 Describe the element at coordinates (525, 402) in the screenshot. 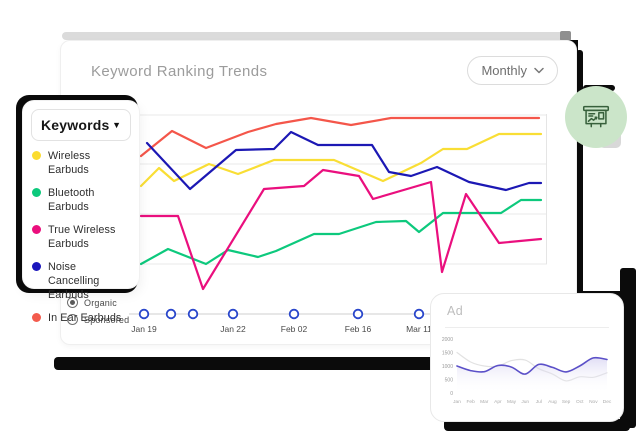

I see `ad-x-tick-label: Jun` at that location.